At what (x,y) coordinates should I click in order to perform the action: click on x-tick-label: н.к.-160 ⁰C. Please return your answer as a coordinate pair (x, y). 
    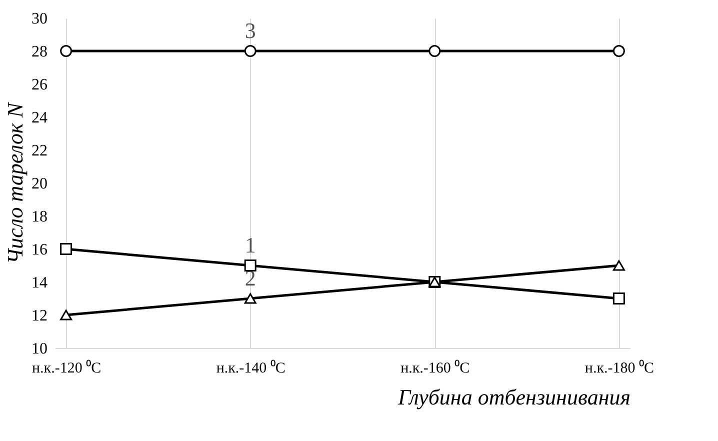
    Looking at the image, I should click on (435, 368).